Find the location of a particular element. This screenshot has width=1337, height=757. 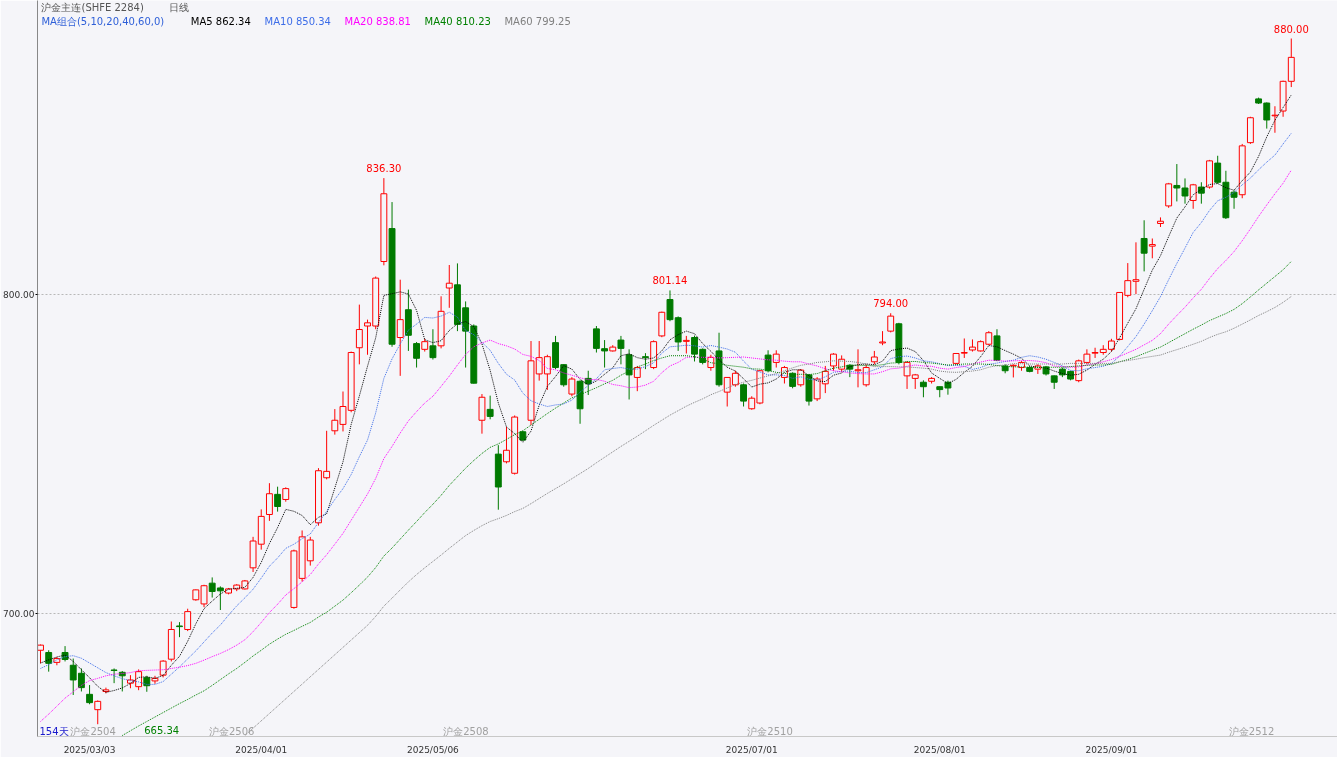

chart-title: 沪金主连(SHFE 2284) is located at coordinates (92, 8).